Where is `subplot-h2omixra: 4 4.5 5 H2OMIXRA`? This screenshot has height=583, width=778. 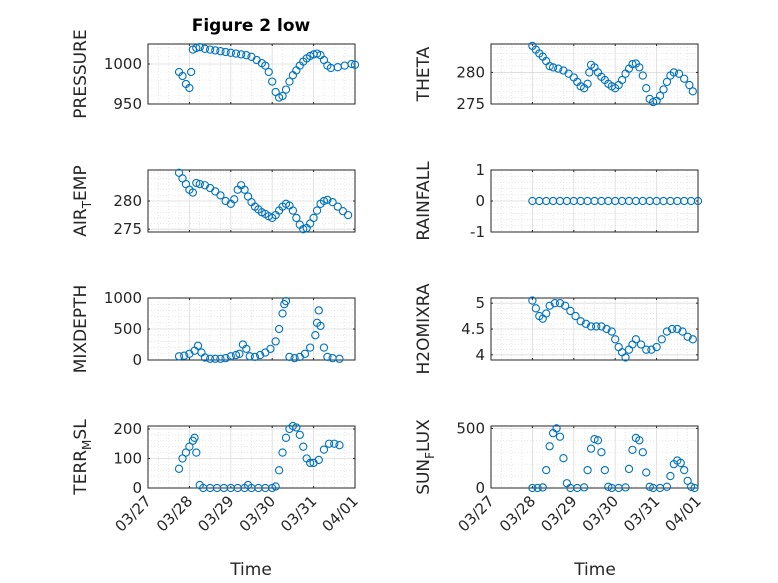
subplot-h2omixra: 4 4.5 5 H2OMIXRA is located at coordinates (556, 329).